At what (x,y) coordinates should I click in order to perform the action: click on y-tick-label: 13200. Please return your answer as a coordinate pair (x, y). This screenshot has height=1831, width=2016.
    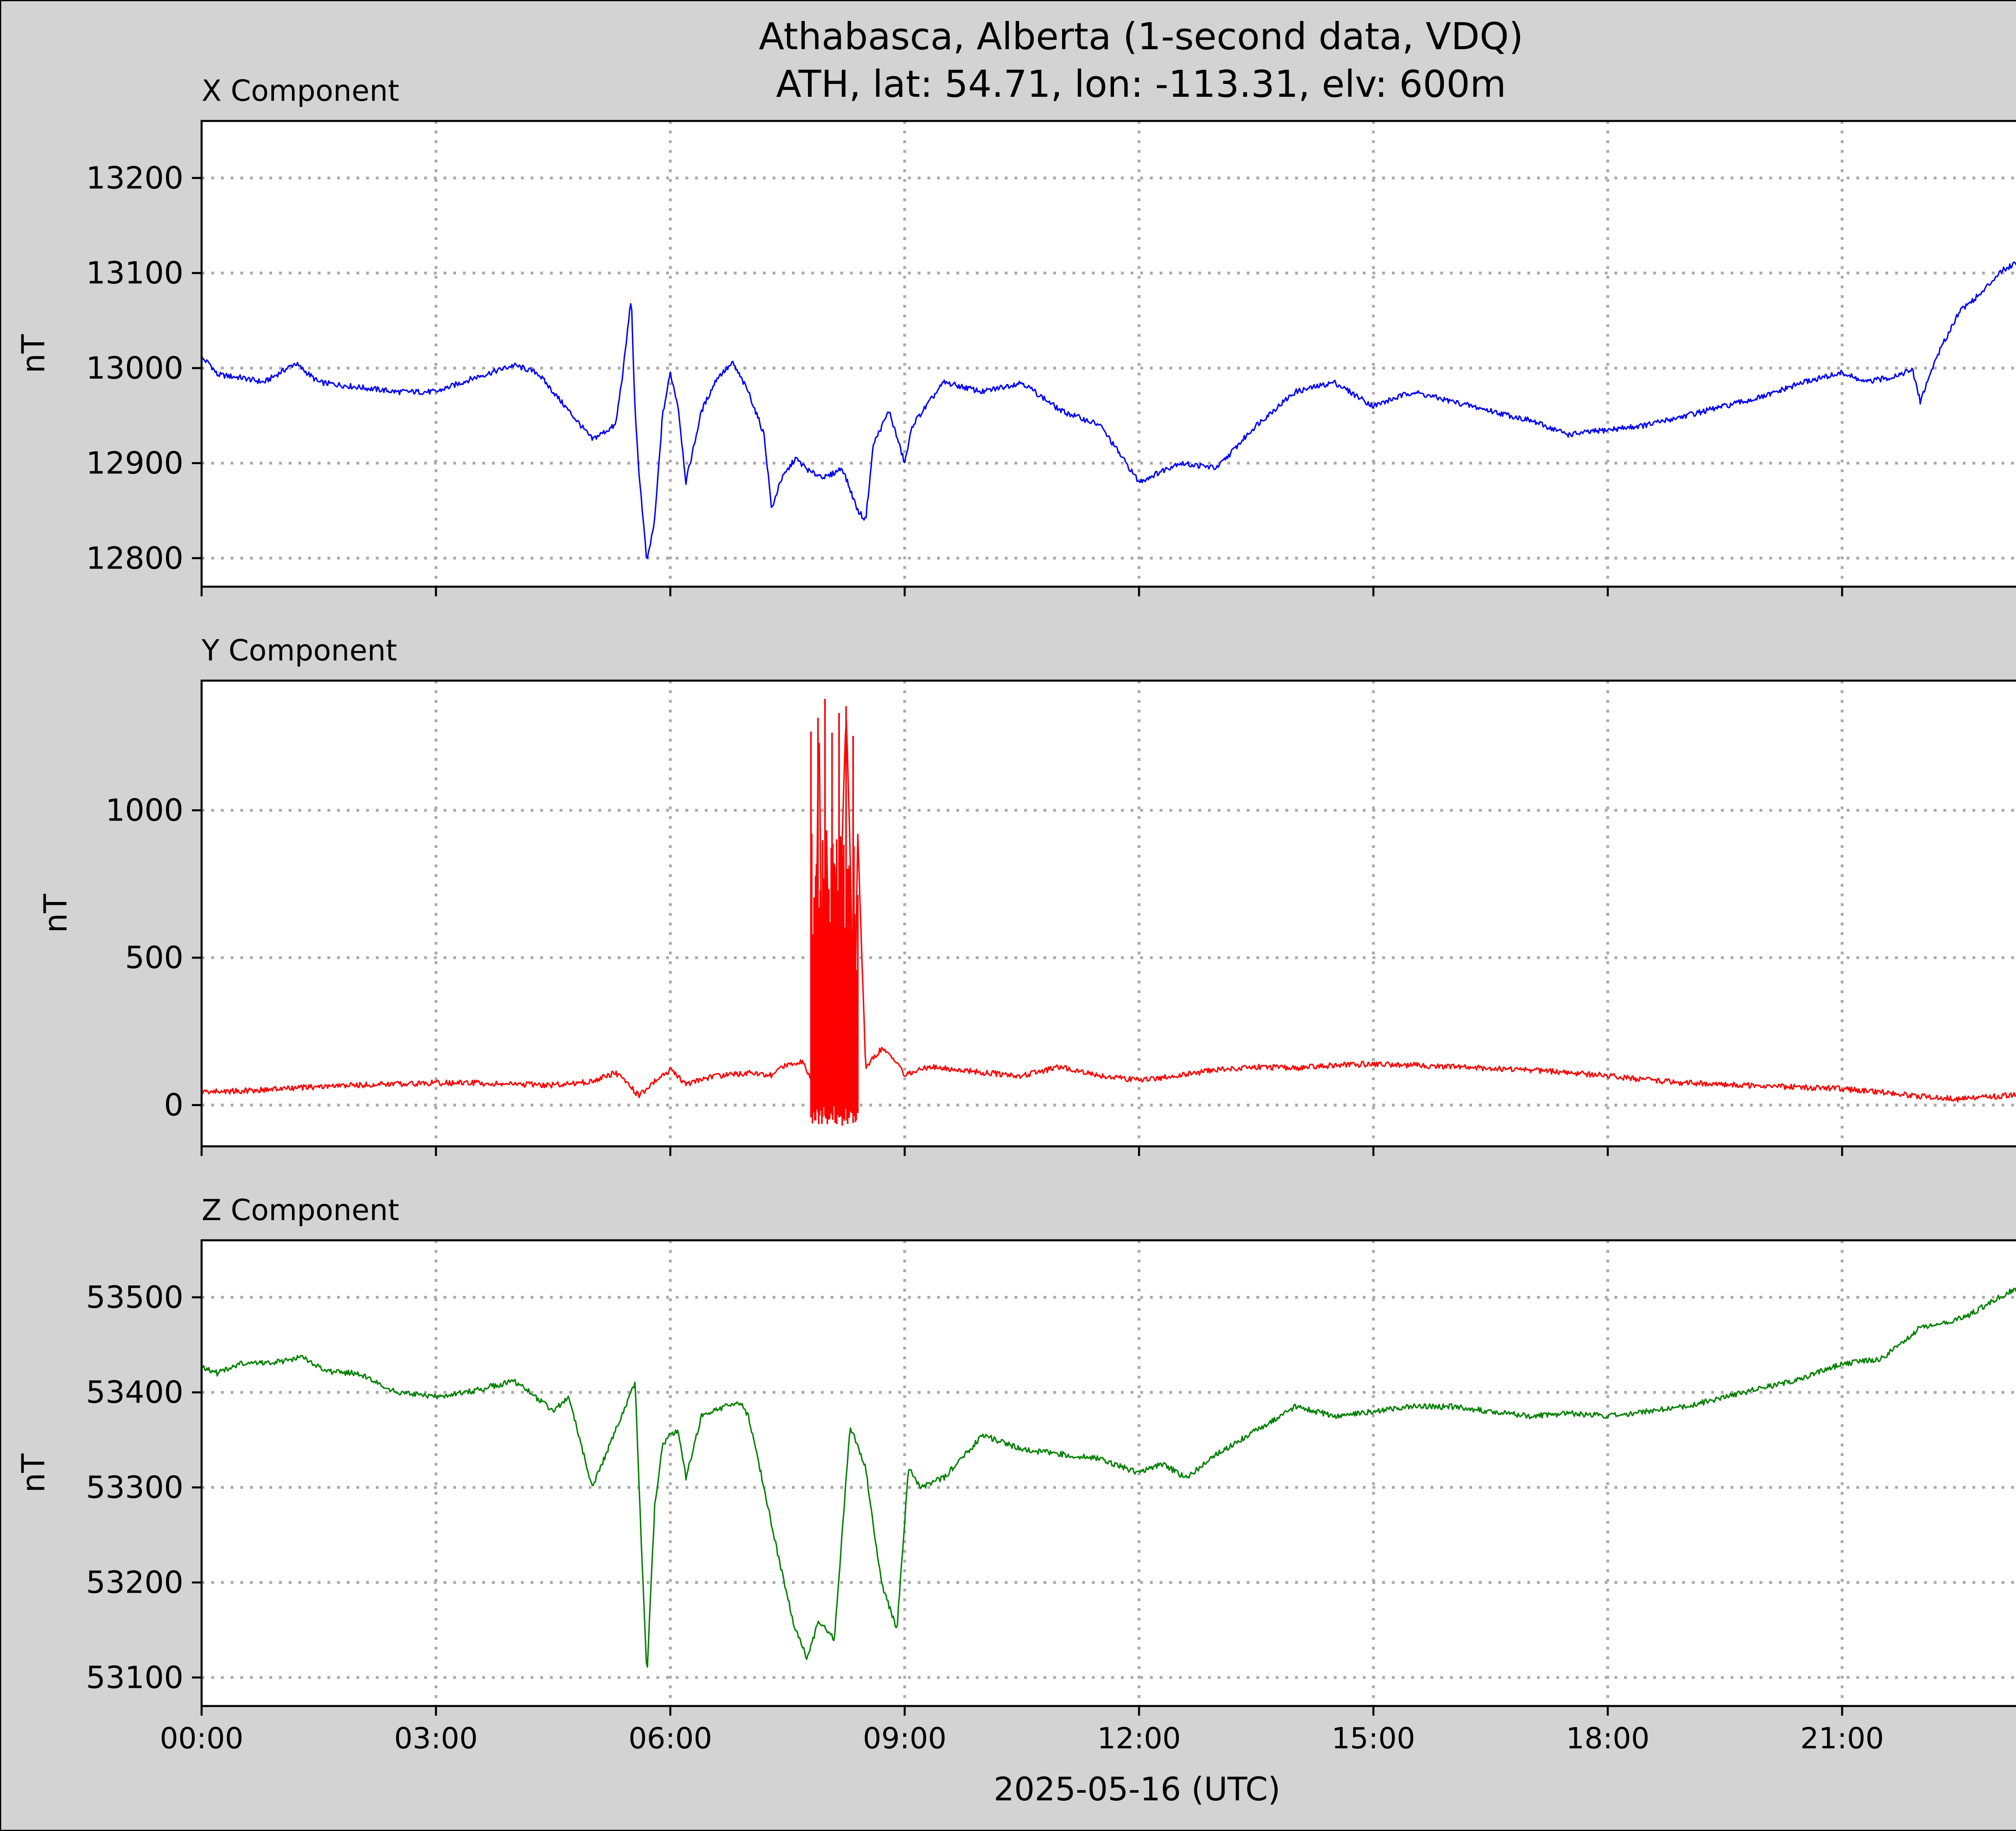
    Looking at the image, I should click on (134, 178).